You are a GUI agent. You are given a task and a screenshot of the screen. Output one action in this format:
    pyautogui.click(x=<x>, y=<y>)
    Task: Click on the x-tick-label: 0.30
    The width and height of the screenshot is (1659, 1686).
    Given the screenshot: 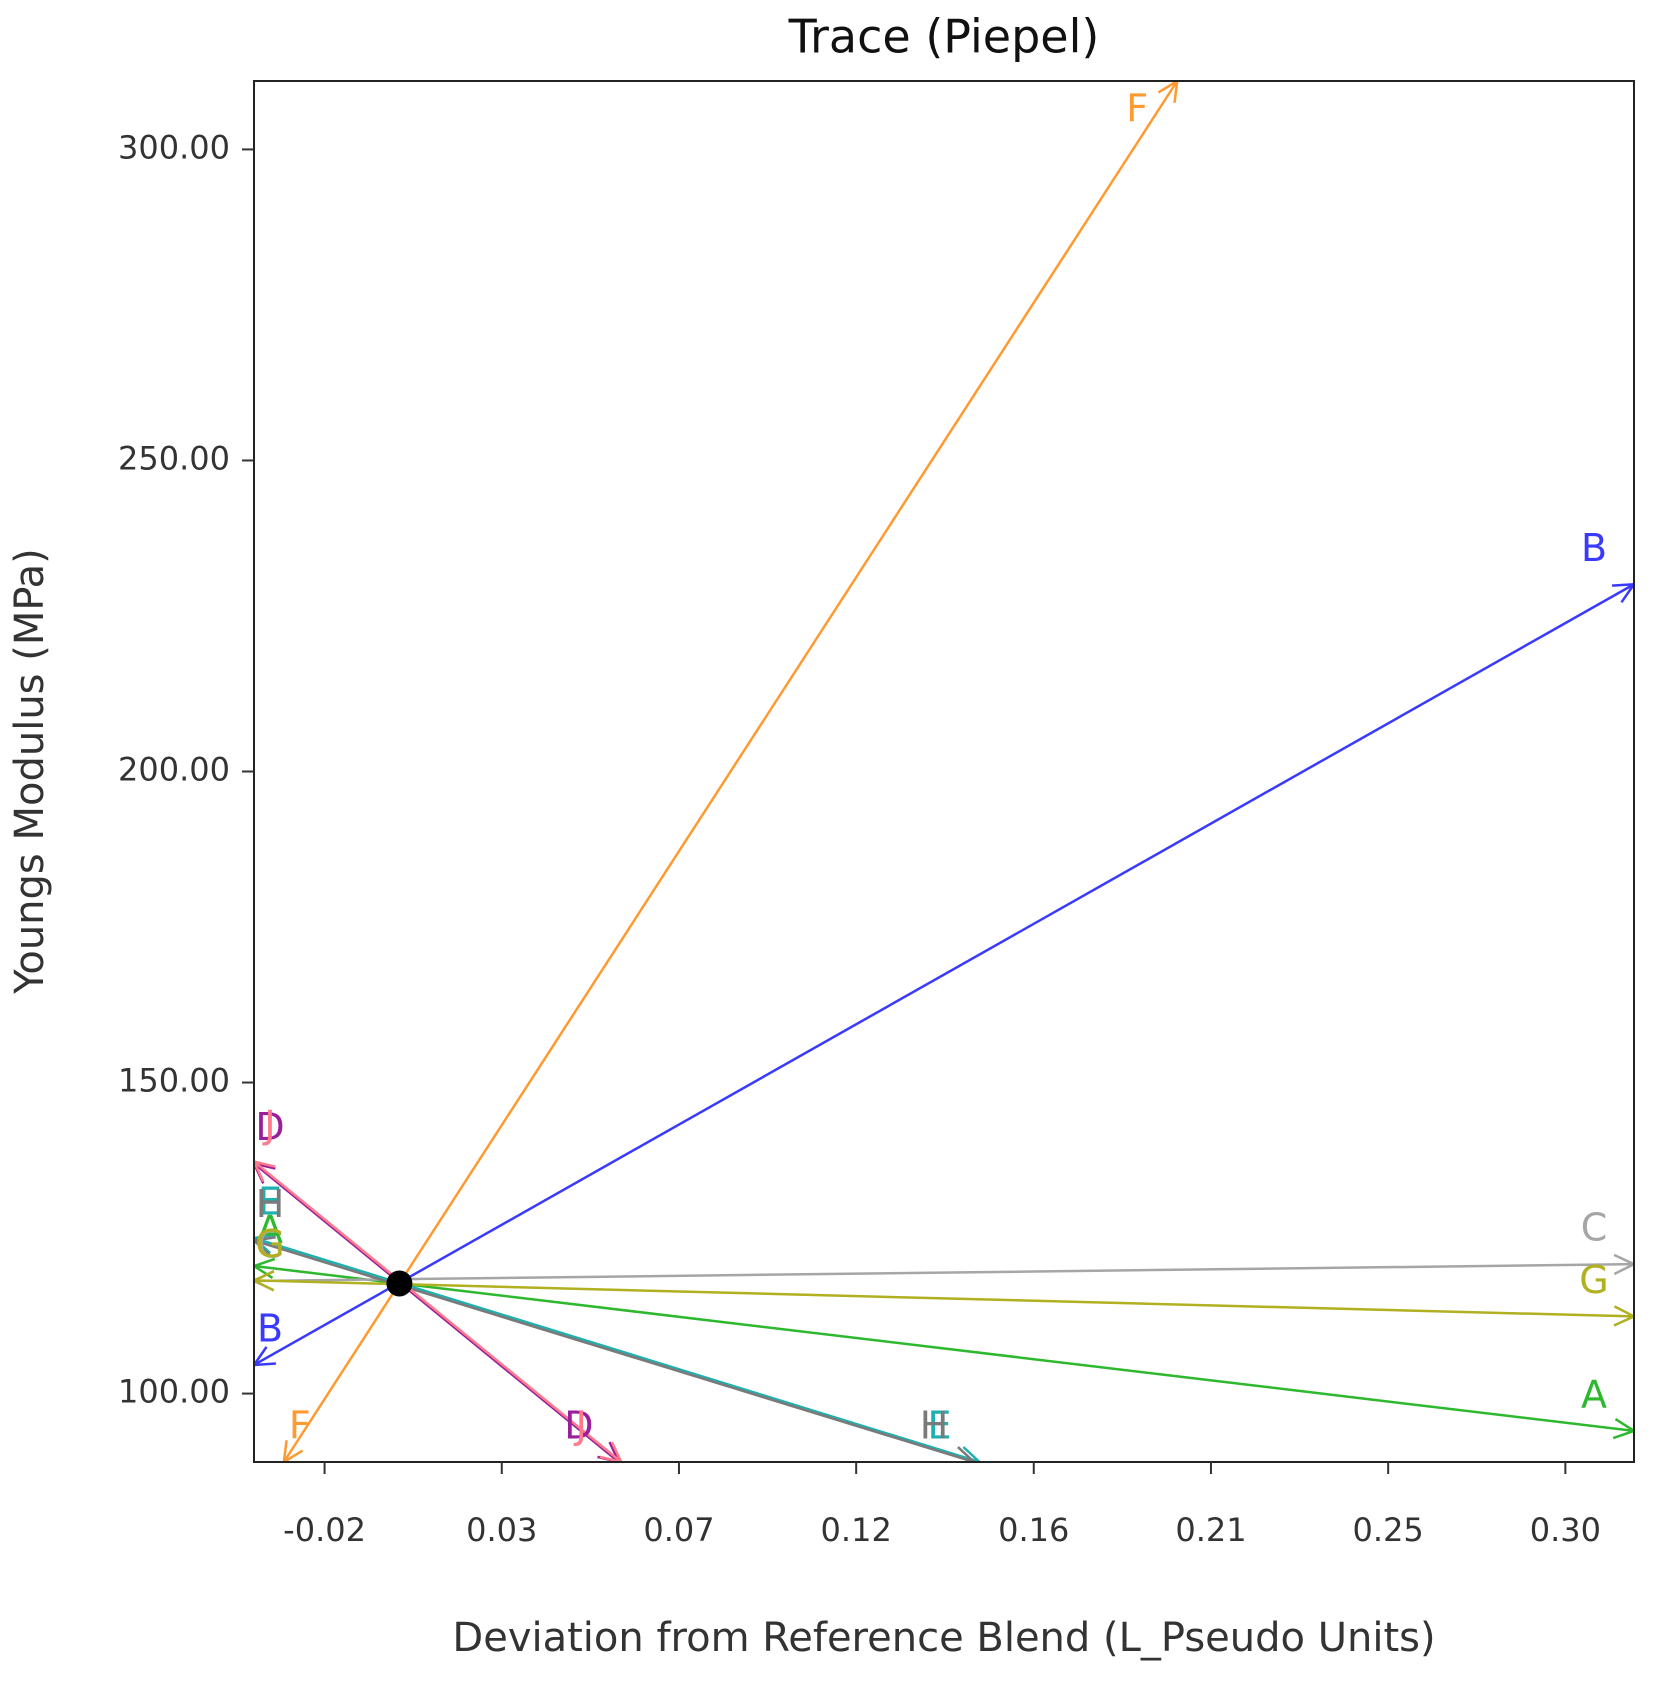 What is the action you would take?
    pyautogui.click(x=1565, y=1530)
    